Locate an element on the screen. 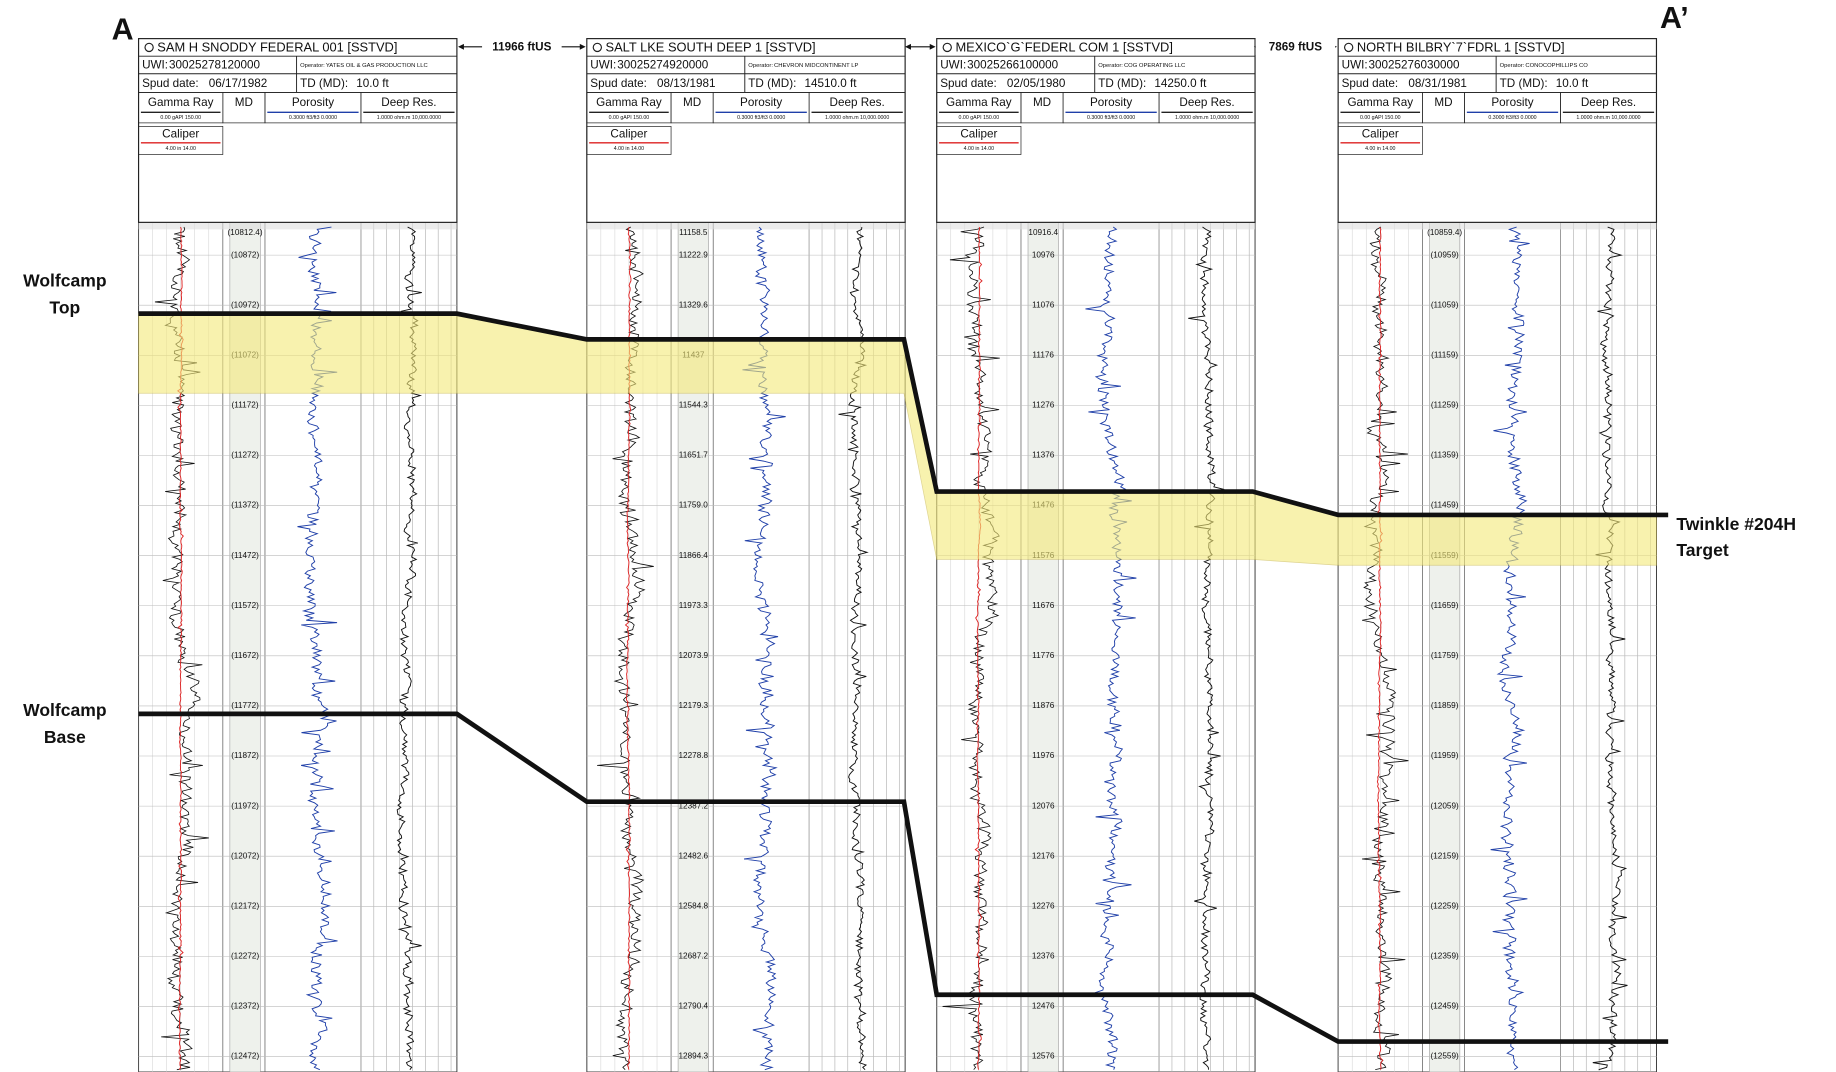  depth-label: (12259) is located at coordinates (1445, 905).